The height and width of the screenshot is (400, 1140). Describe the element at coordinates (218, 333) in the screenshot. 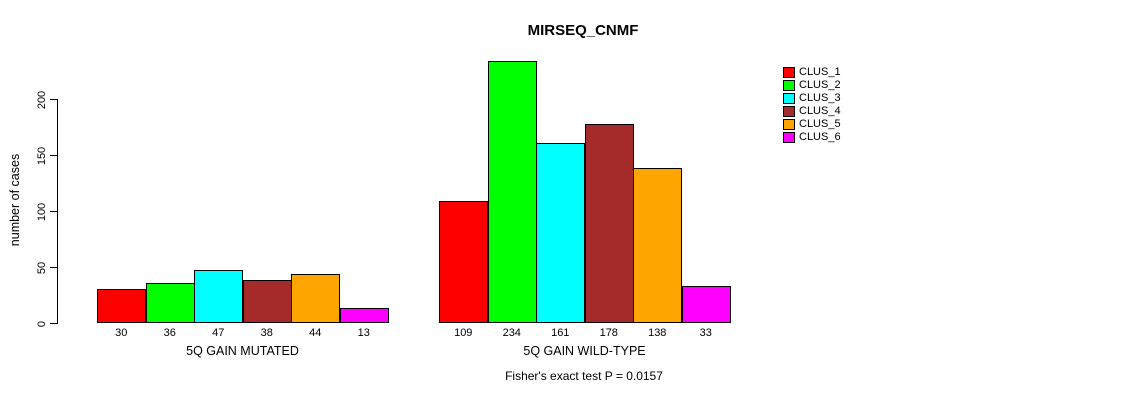

I see `bar-value-label: 47` at that location.